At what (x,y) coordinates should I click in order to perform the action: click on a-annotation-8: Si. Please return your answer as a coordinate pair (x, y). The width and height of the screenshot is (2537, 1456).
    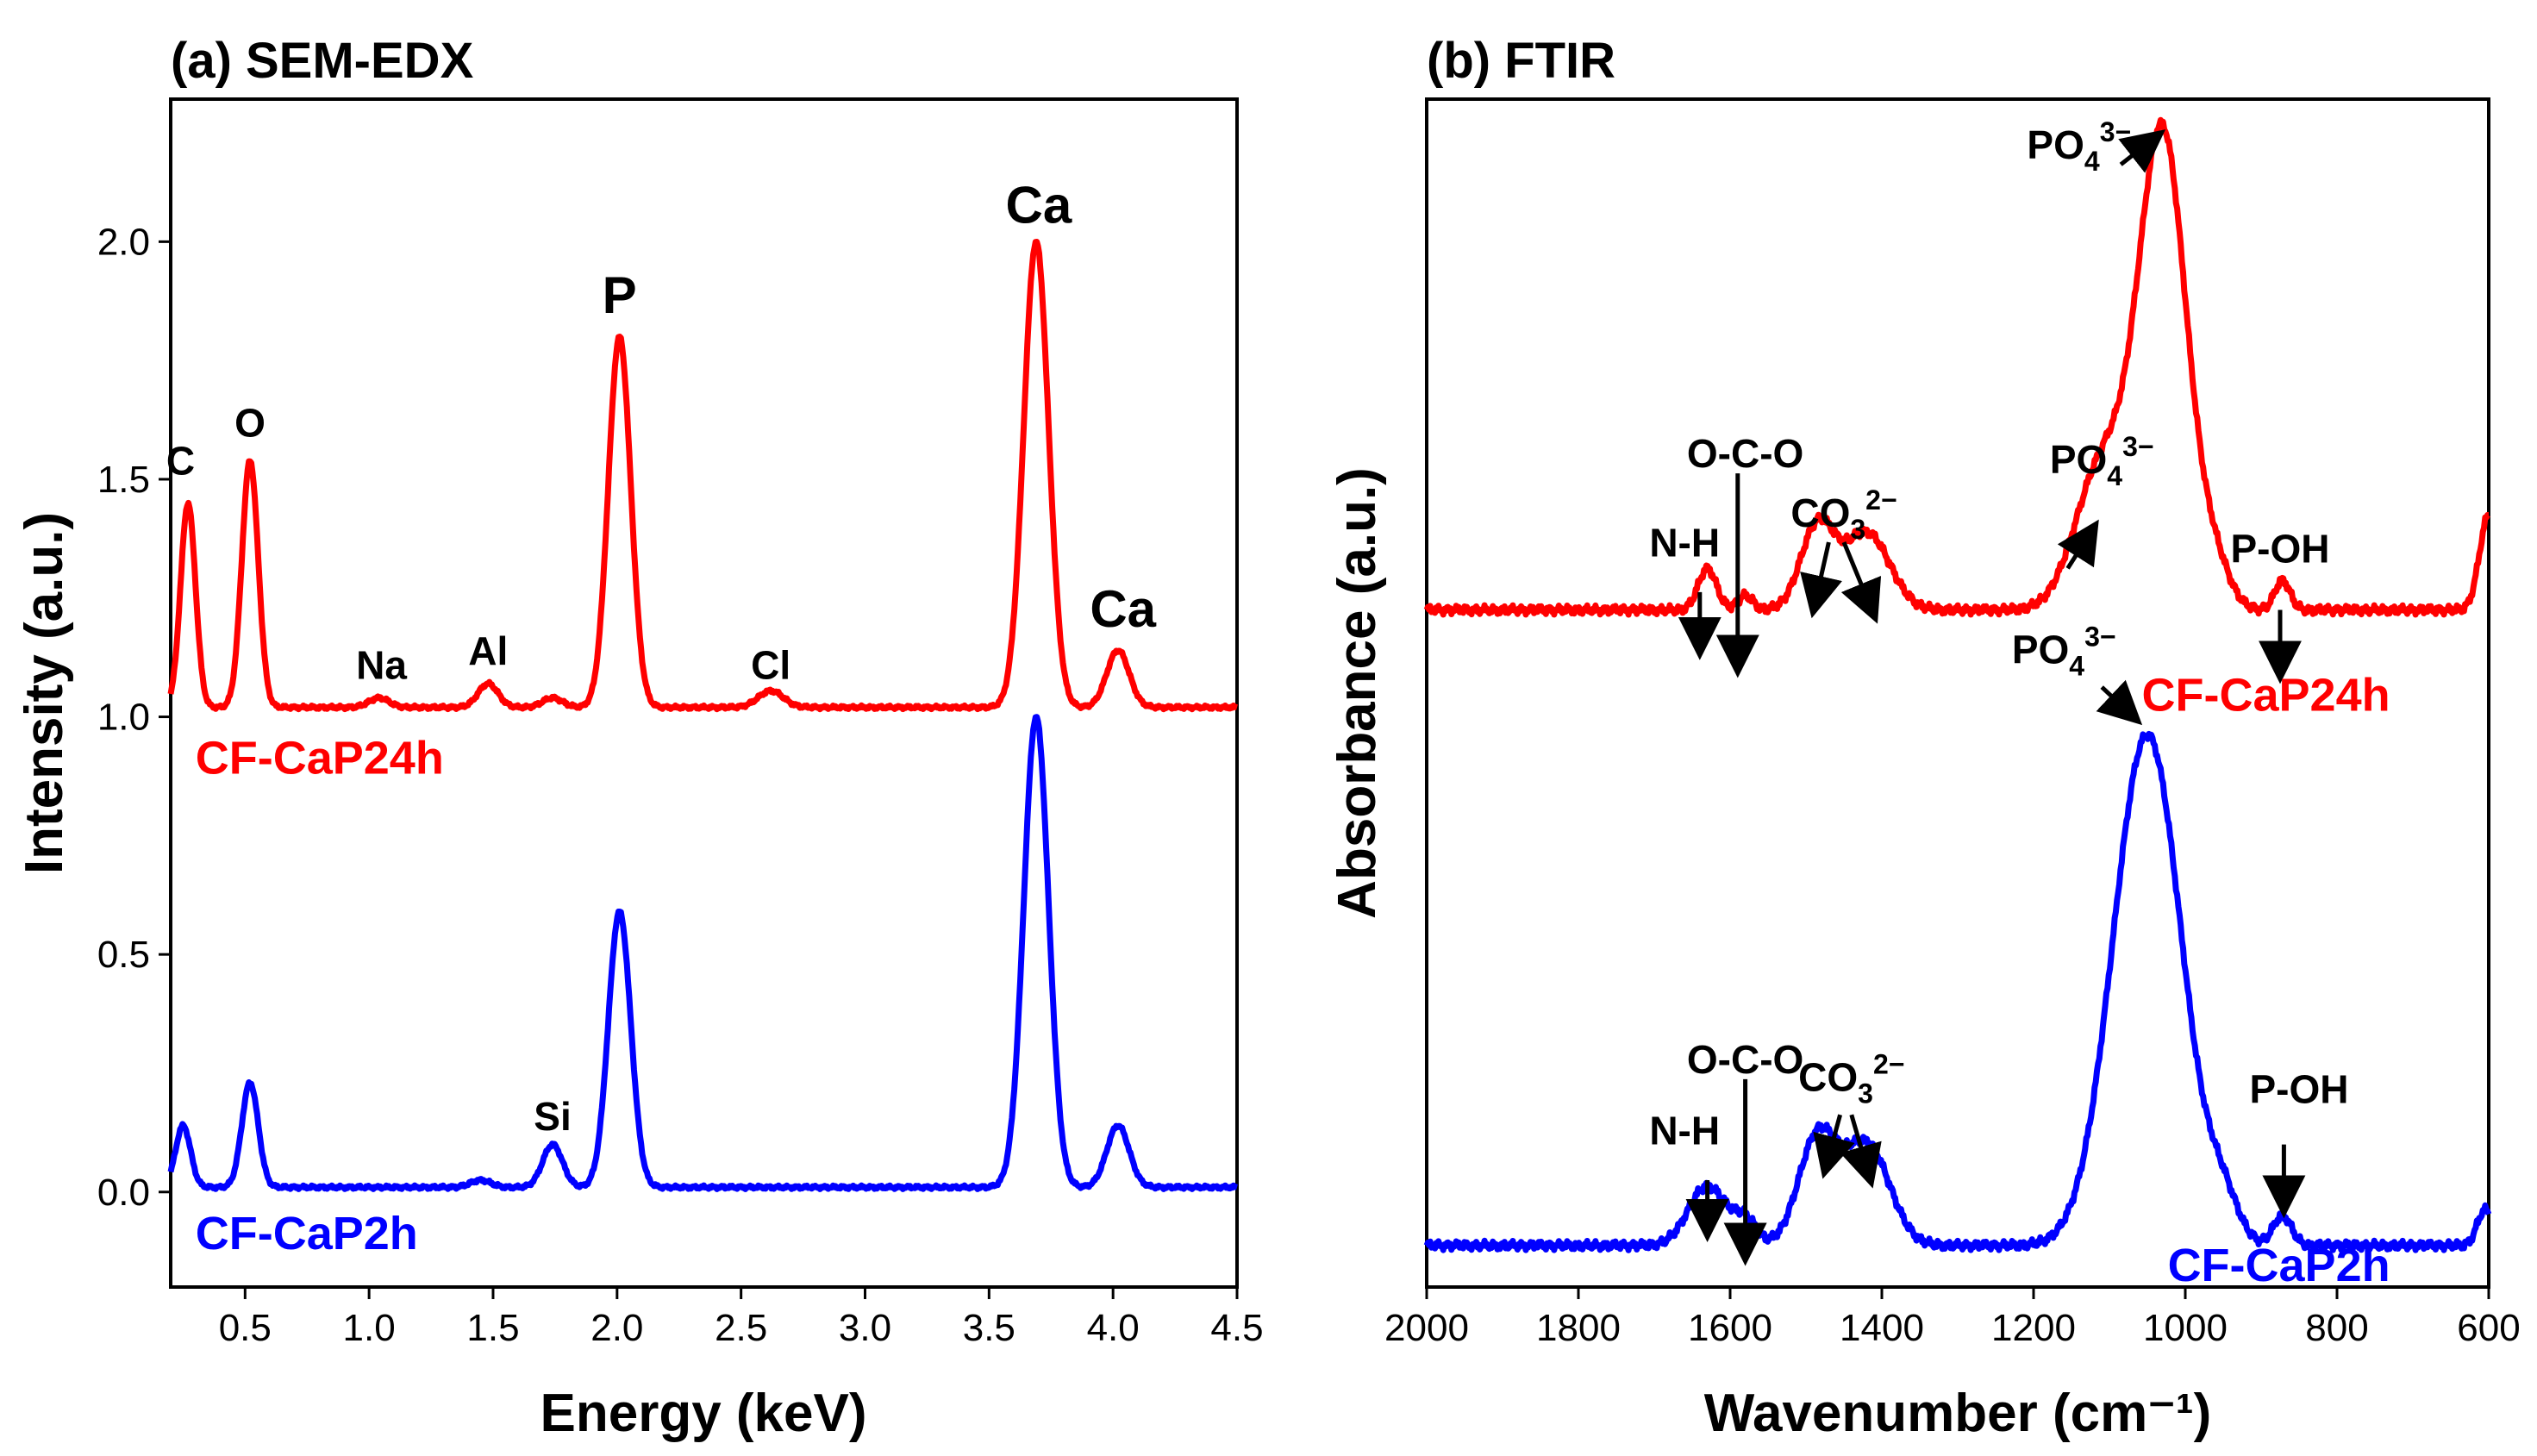
    Looking at the image, I should click on (552, 1116).